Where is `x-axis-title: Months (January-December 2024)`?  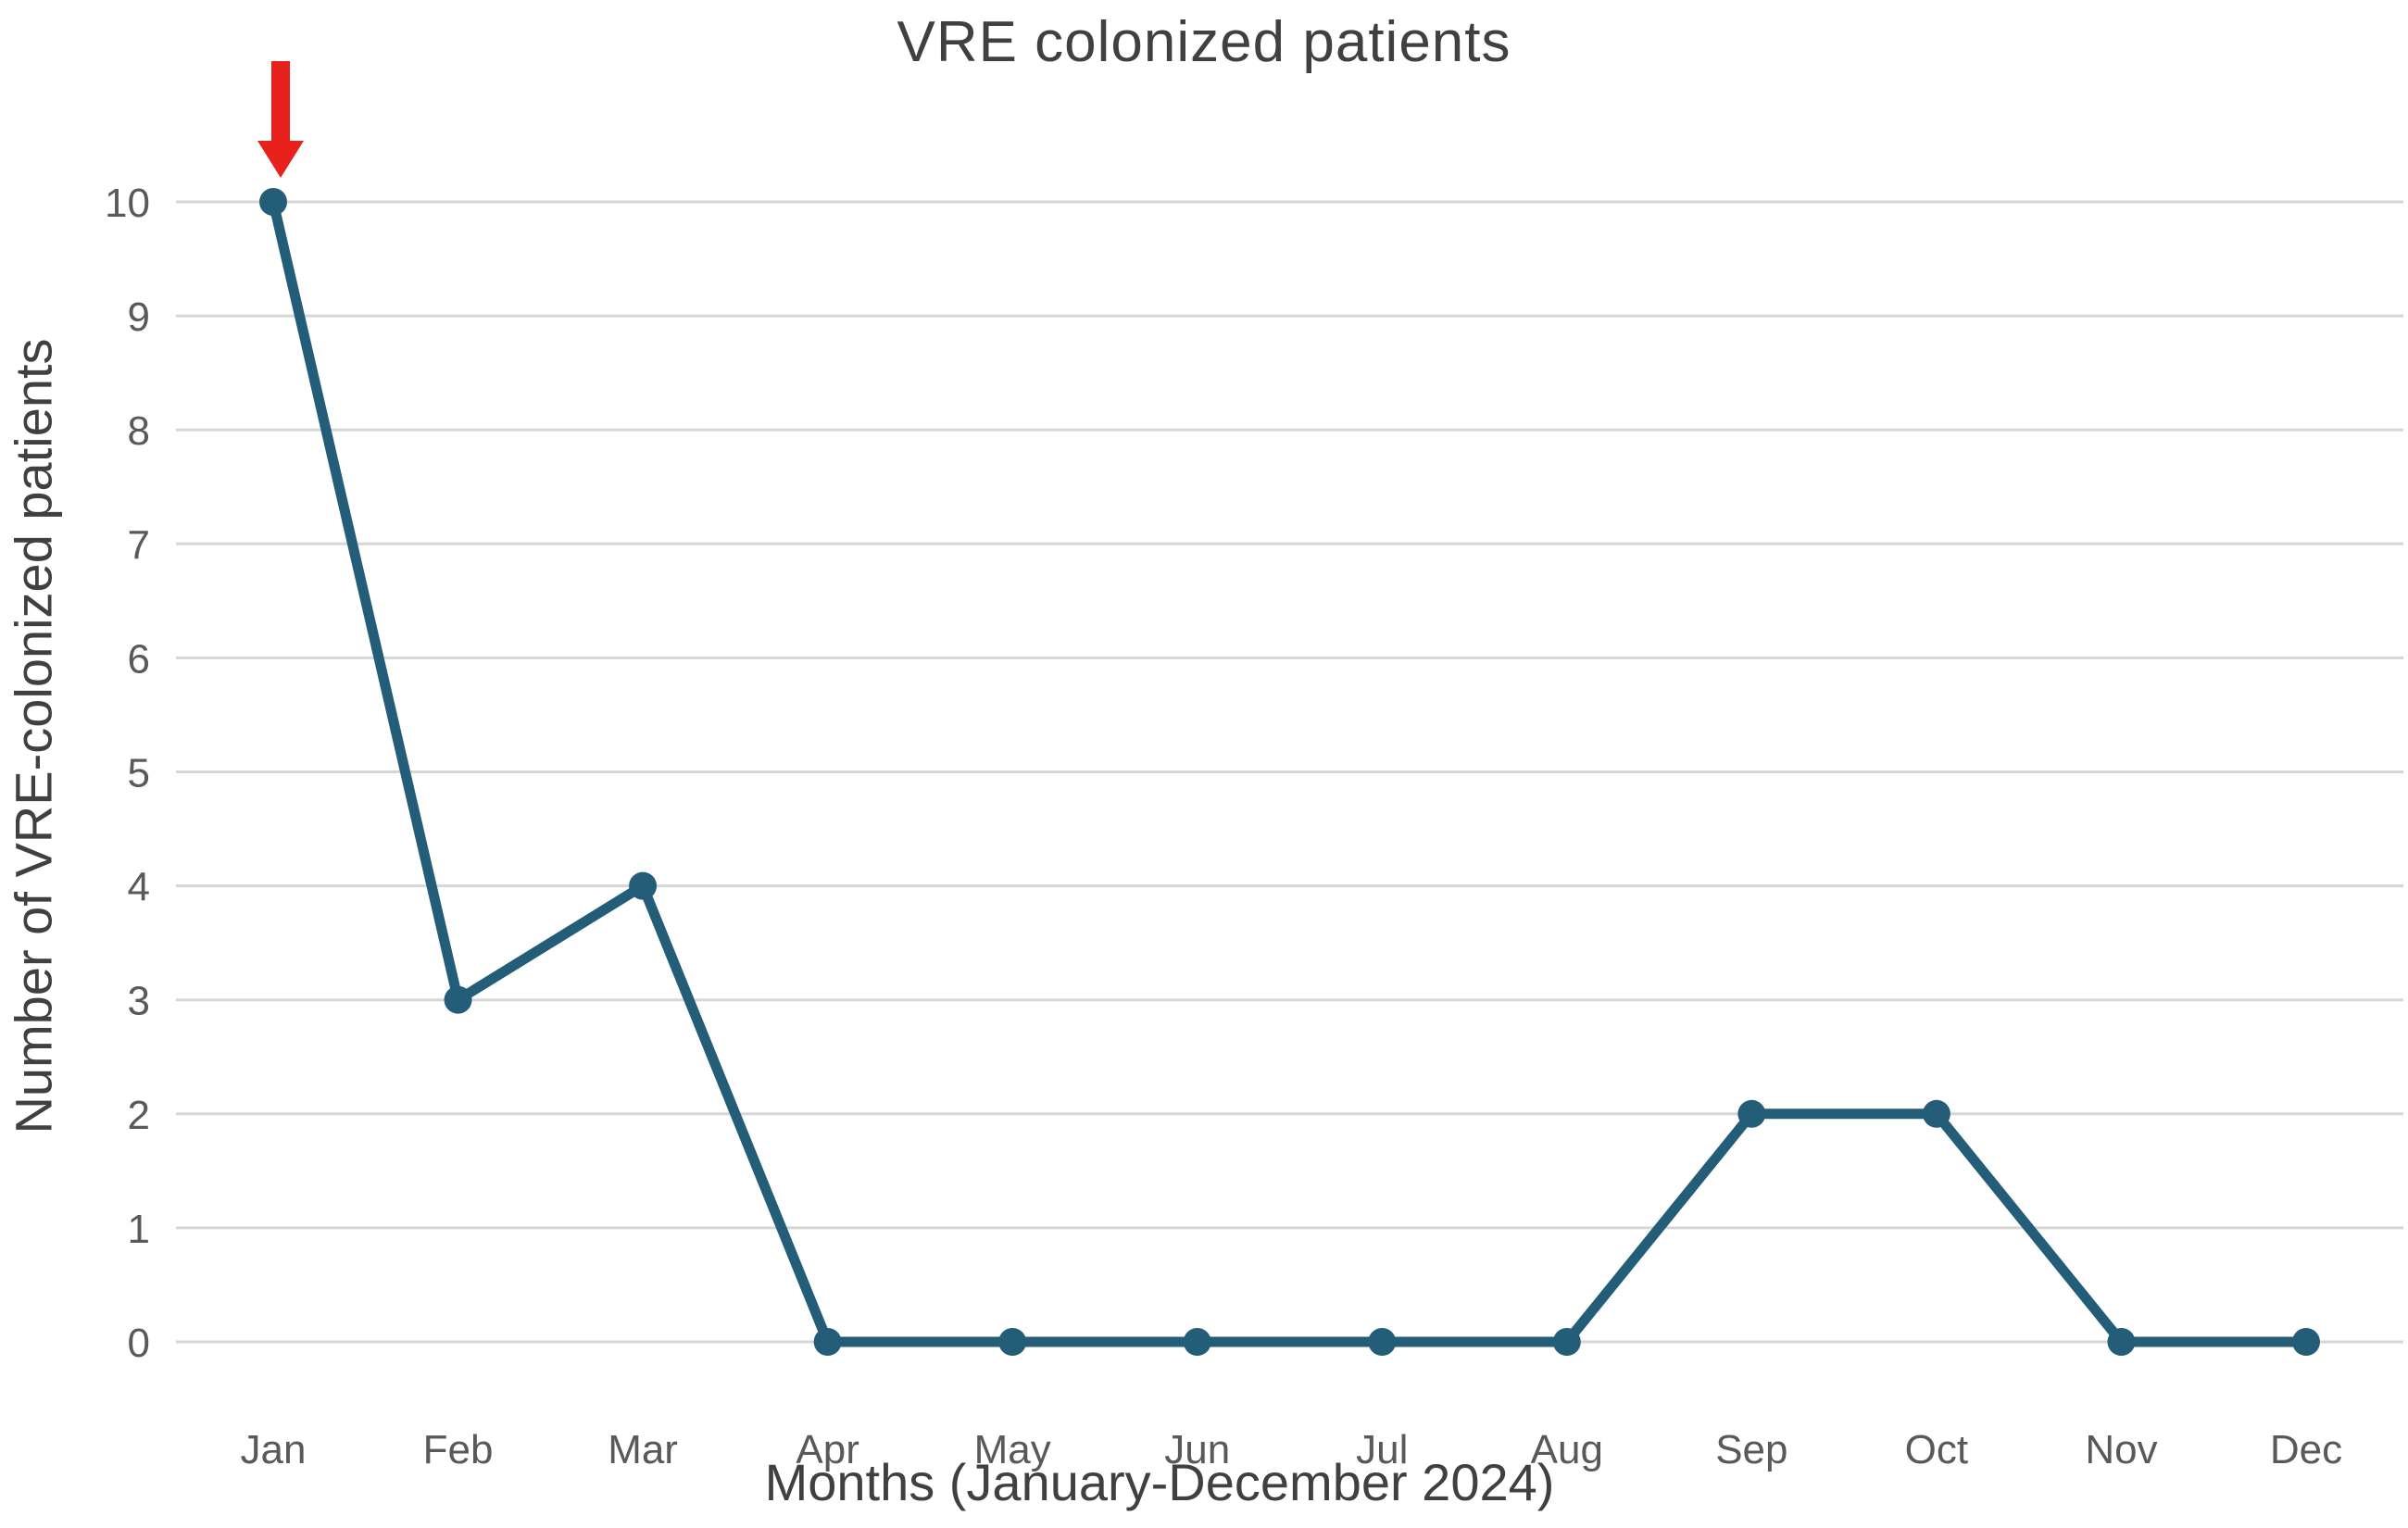 x-axis-title: Months (January-December 2024) is located at coordinates (1159, 1482).